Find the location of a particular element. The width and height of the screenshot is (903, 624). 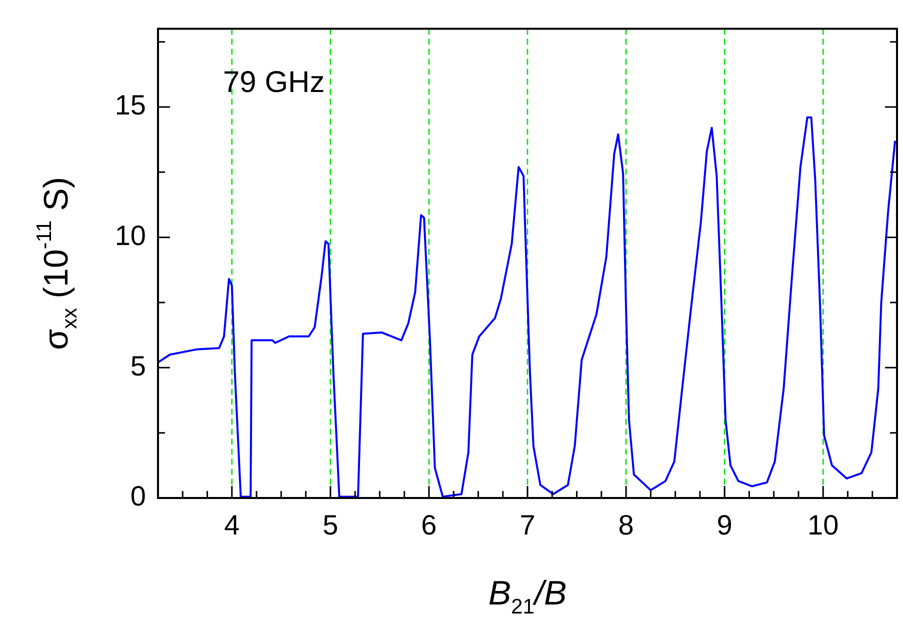

y-tick-label: 5 is located at coordinates (138, 366).